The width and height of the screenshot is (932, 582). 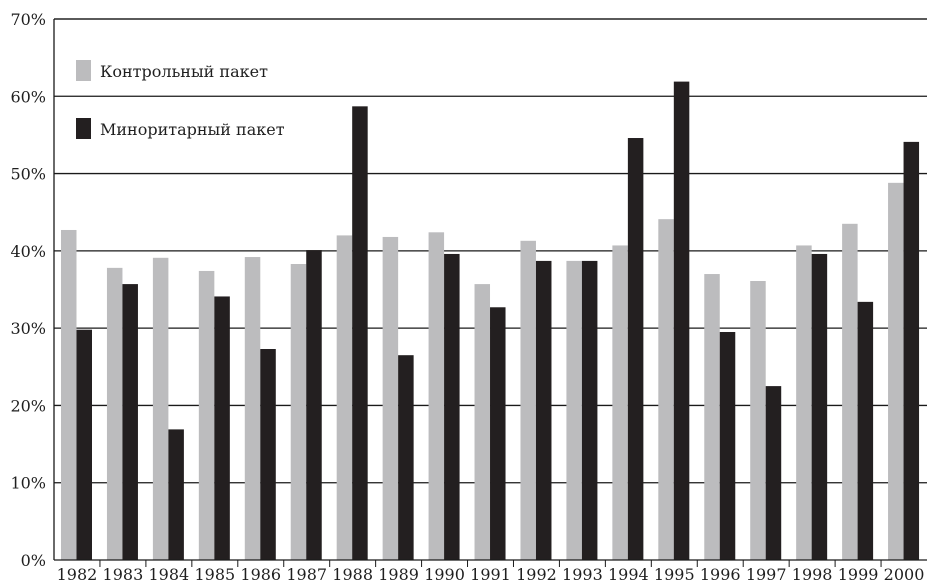 What do you see at coordinates (812, 573) in the screenshot?
I see `x-tick-label: 1998` at bounding box center [812, 573].